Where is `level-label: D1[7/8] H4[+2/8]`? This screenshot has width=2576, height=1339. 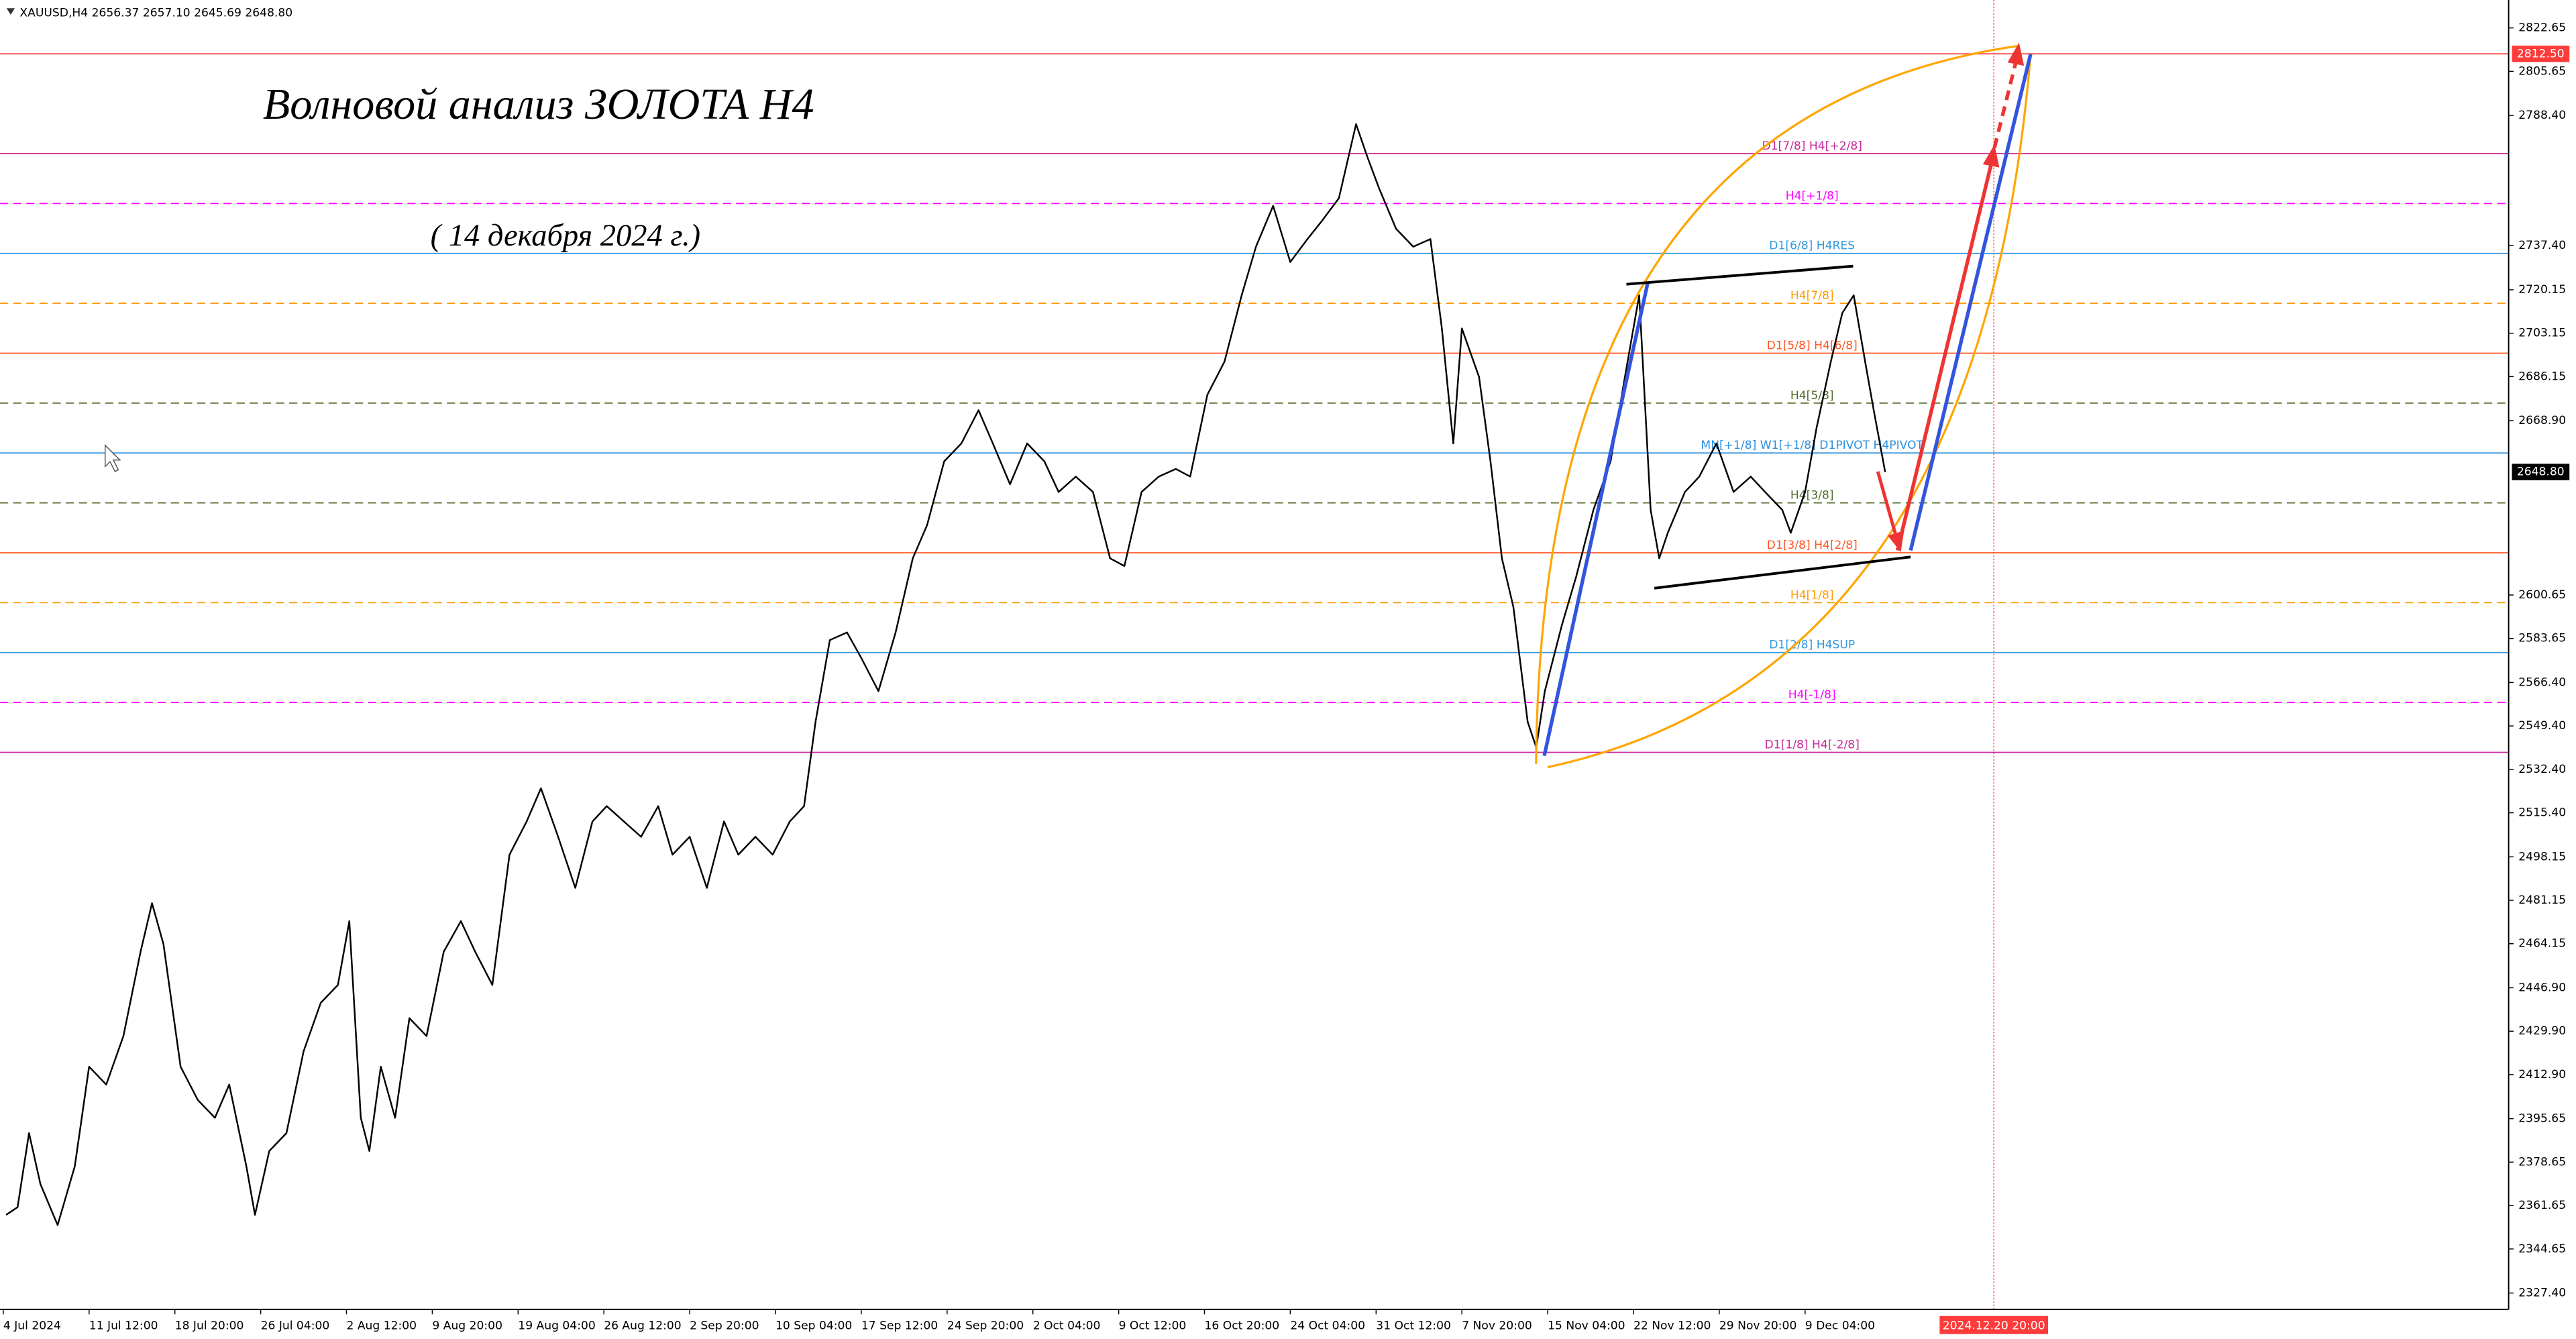
level-label: D1[7/8] H4[+2/8] is located at coordinates (1812, 146).